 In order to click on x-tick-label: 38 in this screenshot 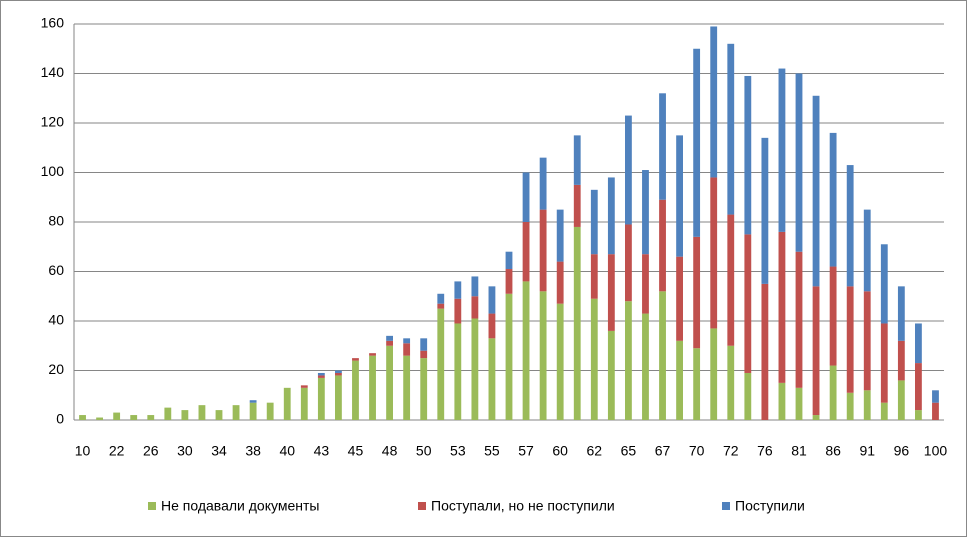, I will do `click(253, 451)`.